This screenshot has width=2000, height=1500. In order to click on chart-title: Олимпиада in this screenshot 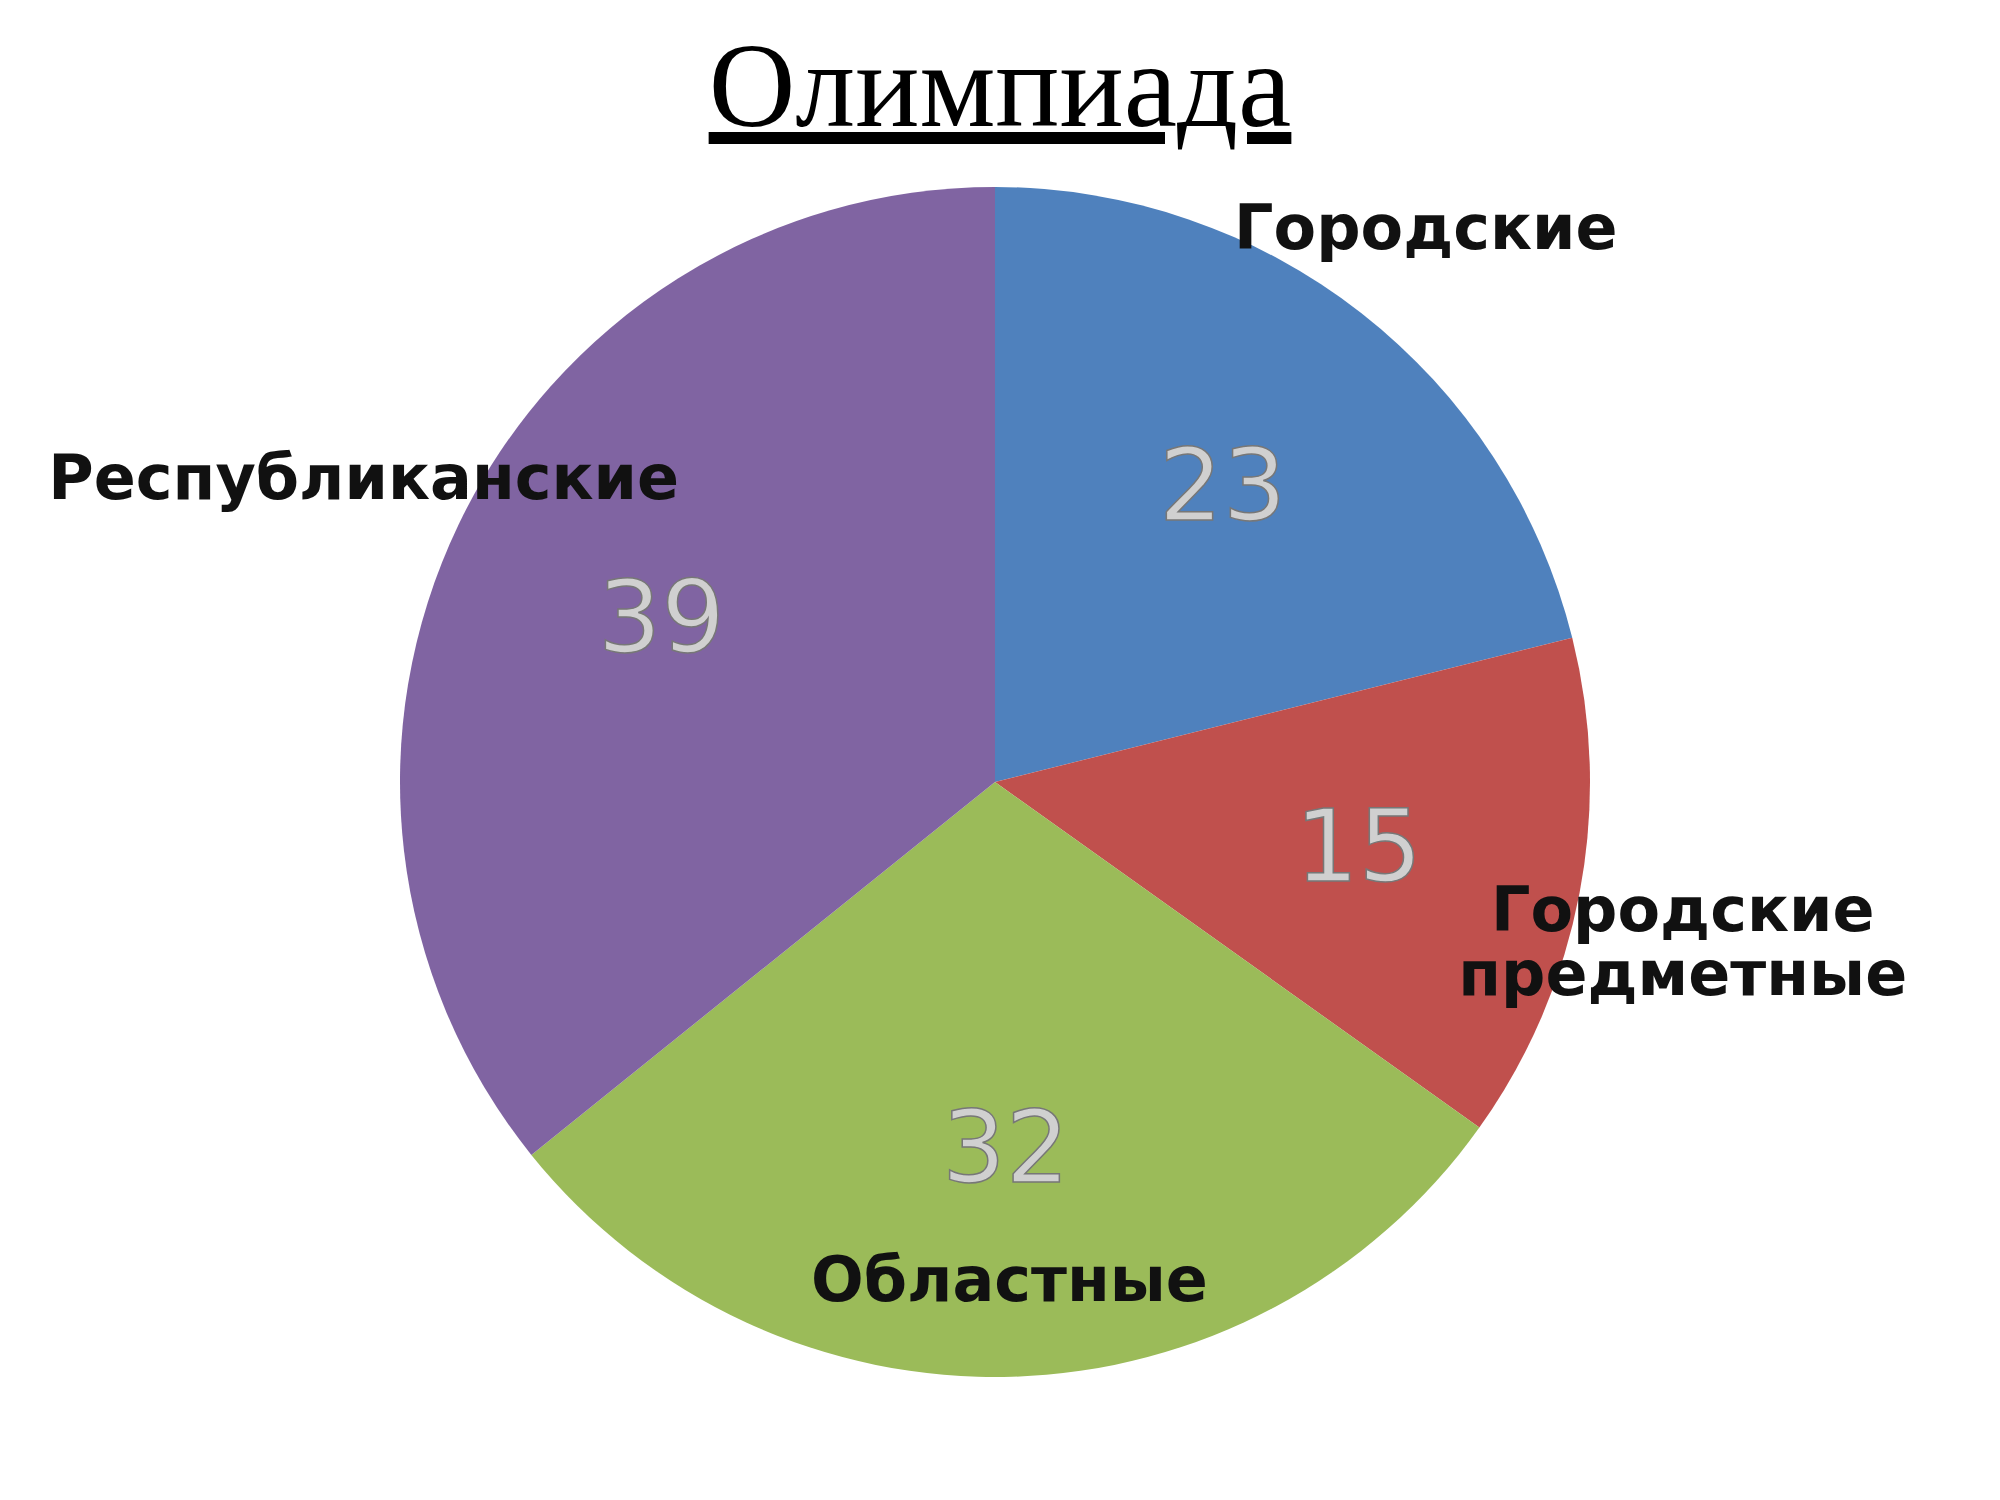, I will do `click(1000, 85)`.